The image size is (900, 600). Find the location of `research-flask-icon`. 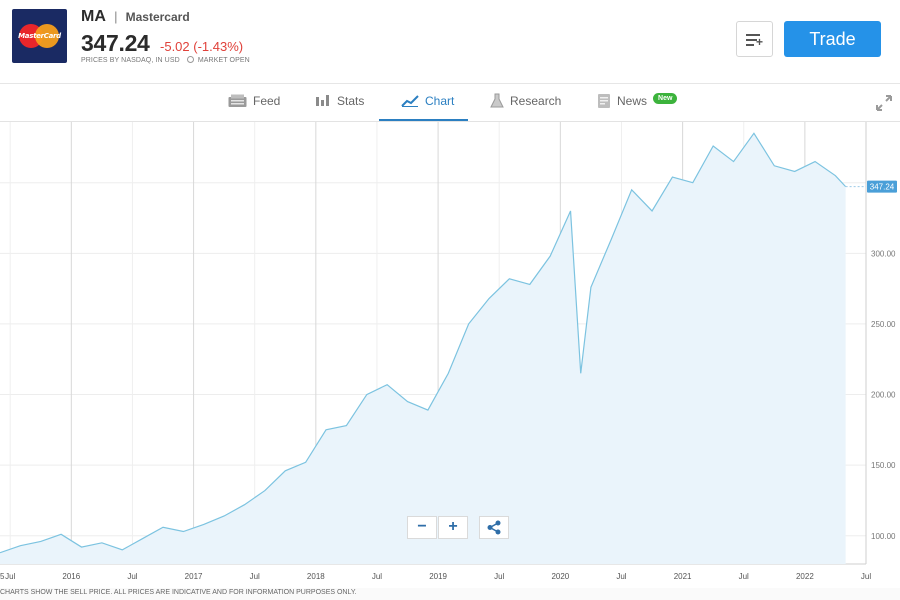

research-flask-icon is located at coordinates (497, 100).